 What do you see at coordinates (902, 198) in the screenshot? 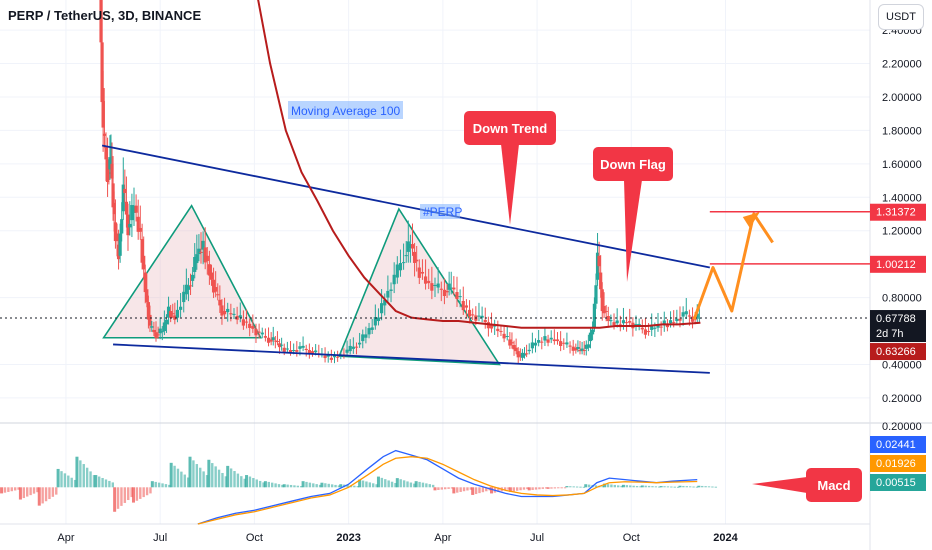
I see `price-axis-label: 1.40000` at bounding box center [902, 198].